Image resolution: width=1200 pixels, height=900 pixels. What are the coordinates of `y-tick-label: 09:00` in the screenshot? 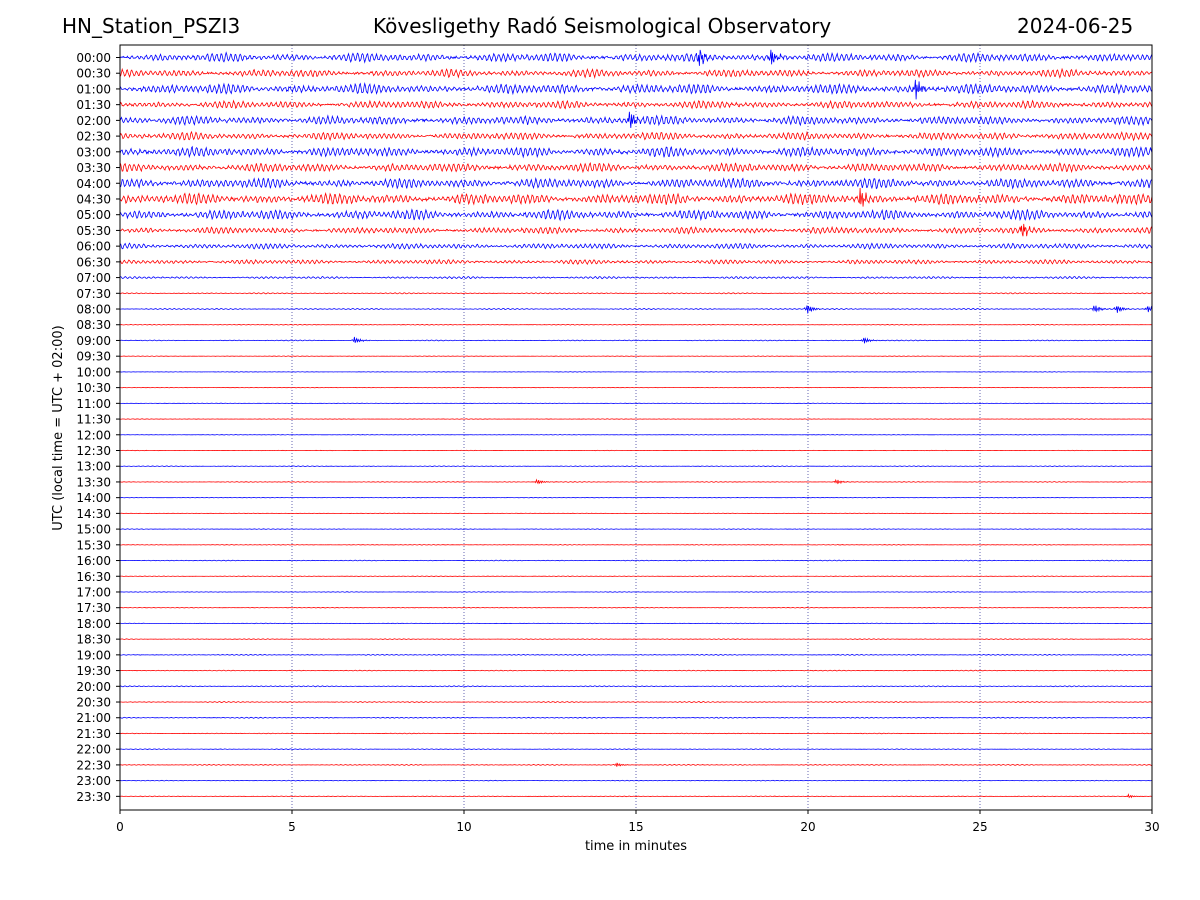 It's located at (93, 341).